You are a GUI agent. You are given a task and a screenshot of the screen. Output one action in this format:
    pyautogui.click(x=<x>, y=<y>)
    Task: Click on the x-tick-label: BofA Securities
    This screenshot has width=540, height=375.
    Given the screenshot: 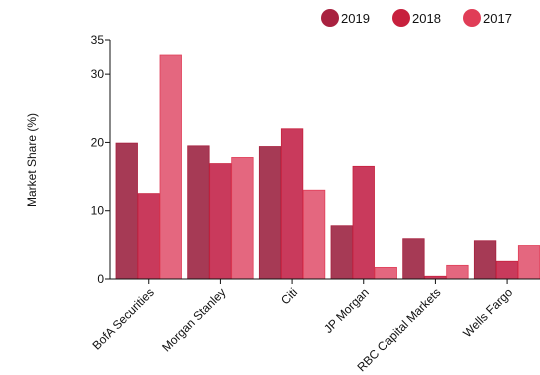 What is the action you would take?
    pyautogui.click(x=122, y=318)
    